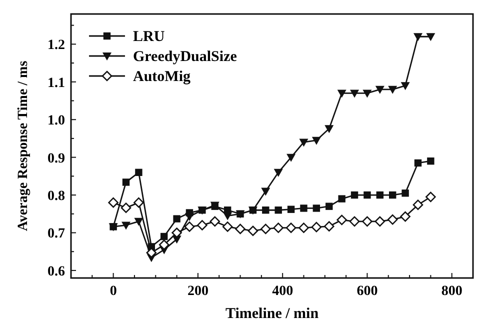 The image size is (488, 333). I want to click on legend-label: LRU, so click(149, 37).